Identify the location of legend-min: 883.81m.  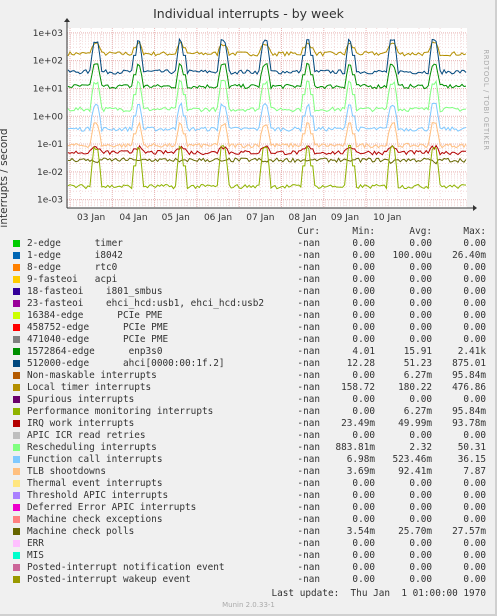
(355, 447).